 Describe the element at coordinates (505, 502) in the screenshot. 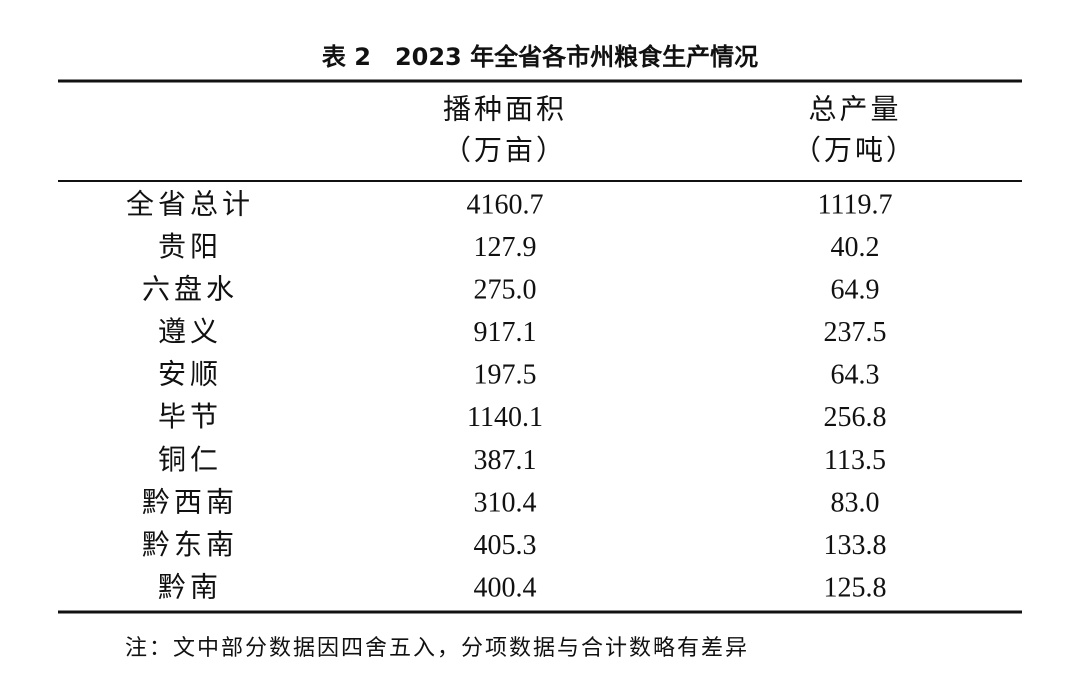

I see `cell: 310.4` at that location.